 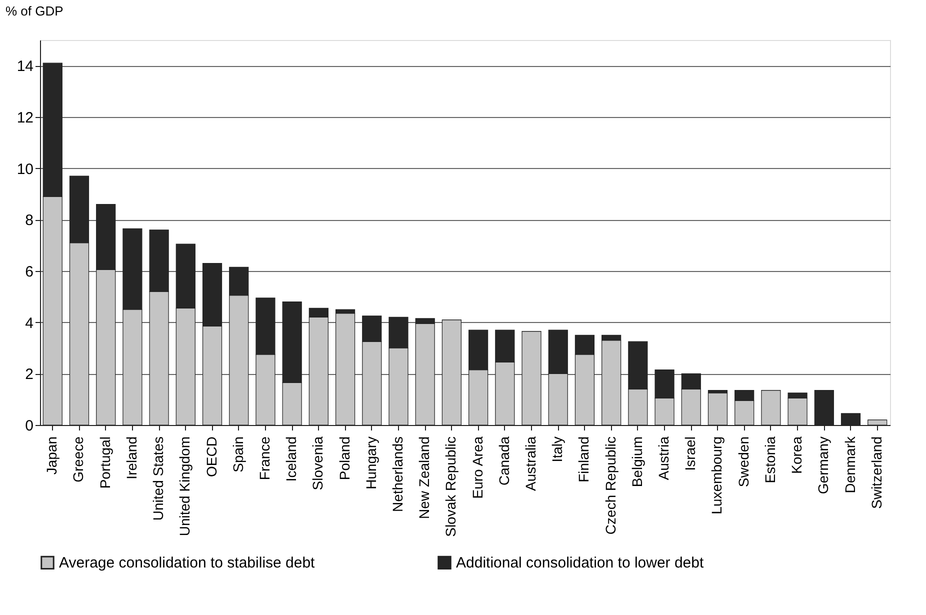 I want to click on x-tick-label: Slovenia, so click(x=318, y=463).